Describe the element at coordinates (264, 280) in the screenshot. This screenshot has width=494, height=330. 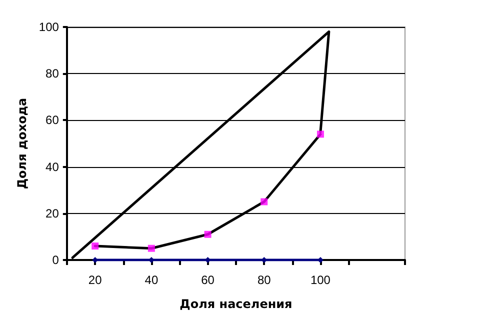
I see `x-tick-label: 80` at that location.